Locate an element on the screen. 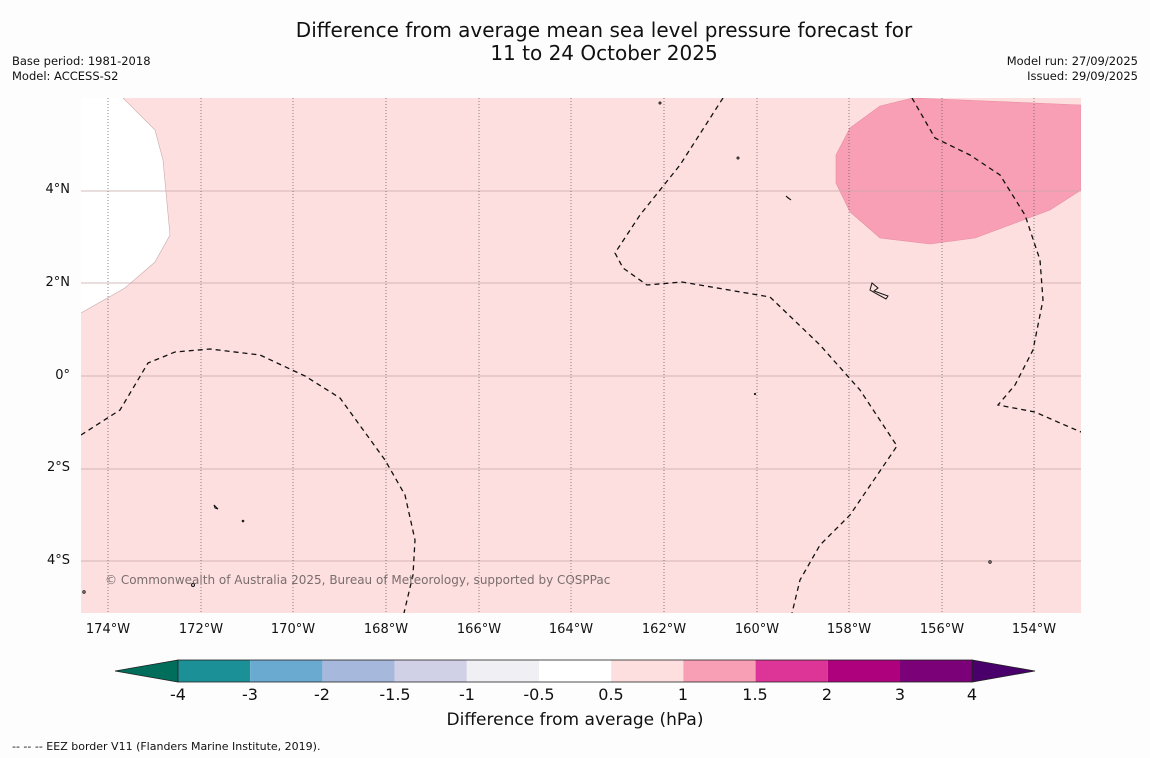  colorbar-tick: 1 is located at coordinates (683, 694).